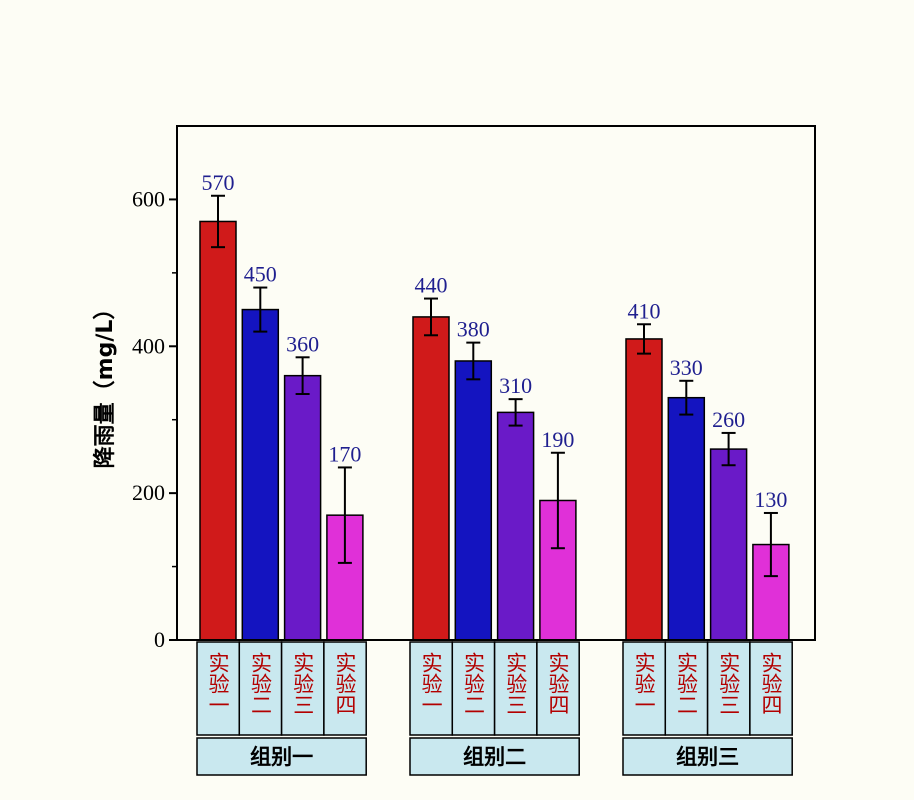 This screenshot has width=914, height=800. What do you see at coordinates (260, 274) in the screenshot?
I see `value-label: 450` at bounding box center [260, 274].